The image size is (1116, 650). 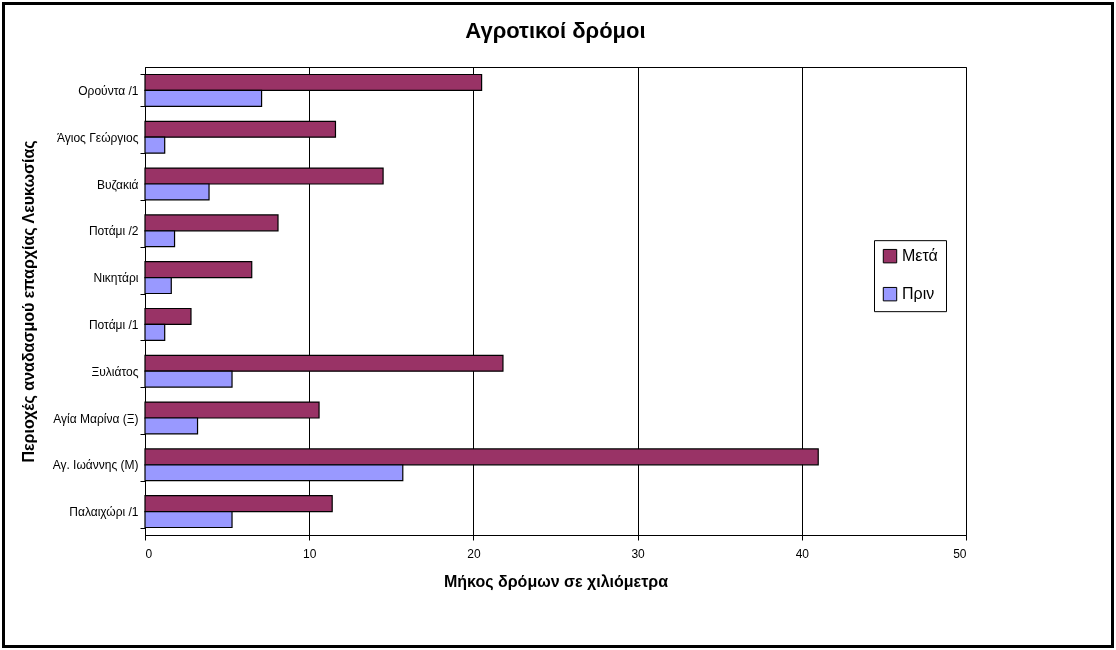 I want to click on y-tick-label: Βυζακιά, so click(x=117, y=184).